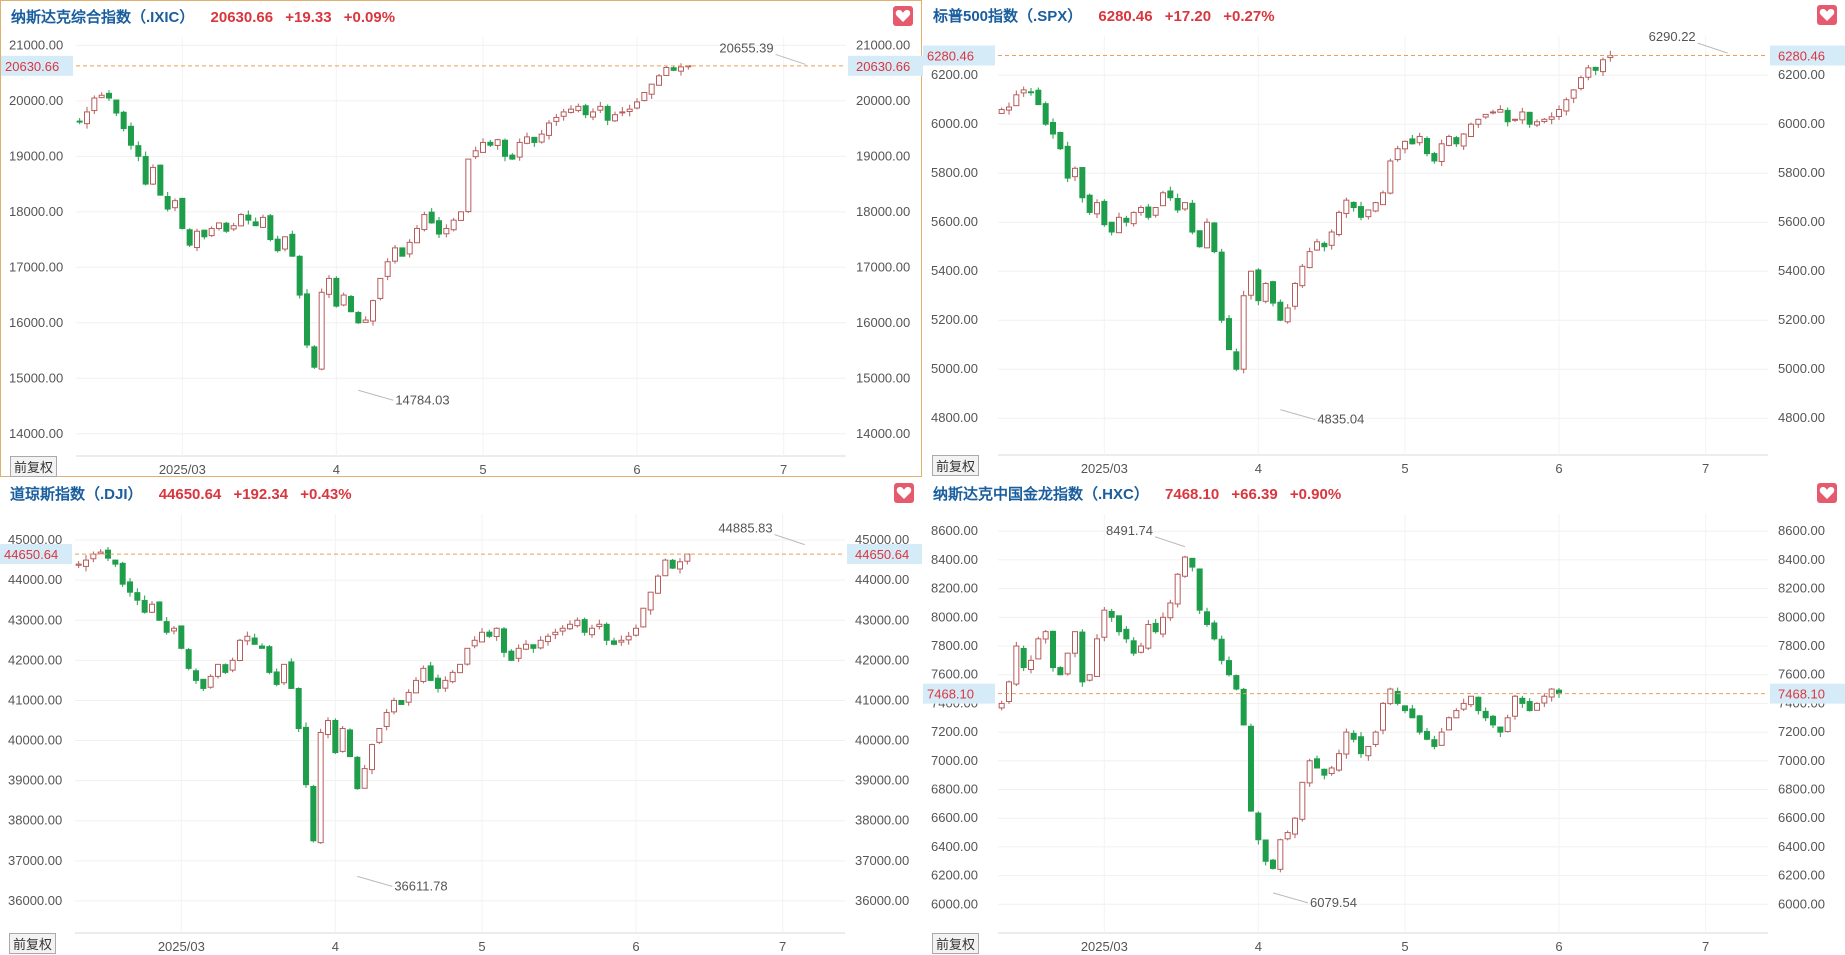 The height and width of the screenshot is (955, 1845). What do you see at coordinates (76, 494) in the screenshot?
I see `index-title: 道琼斯指数（.DJI）` at bounding box center [76, 494].